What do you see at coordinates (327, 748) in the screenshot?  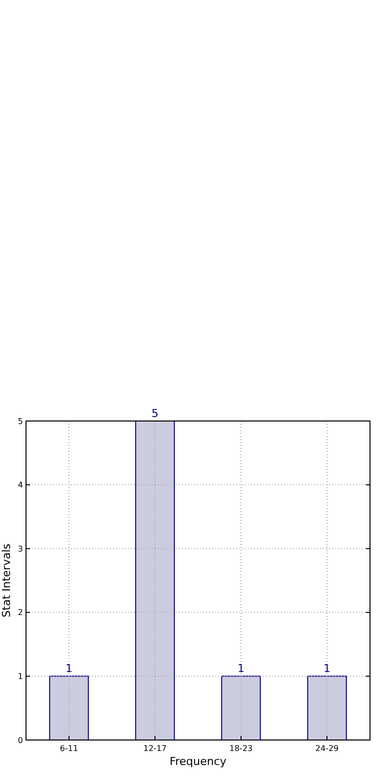 I see `x-tick-label: 24-29` at bounding box center [327, 748].